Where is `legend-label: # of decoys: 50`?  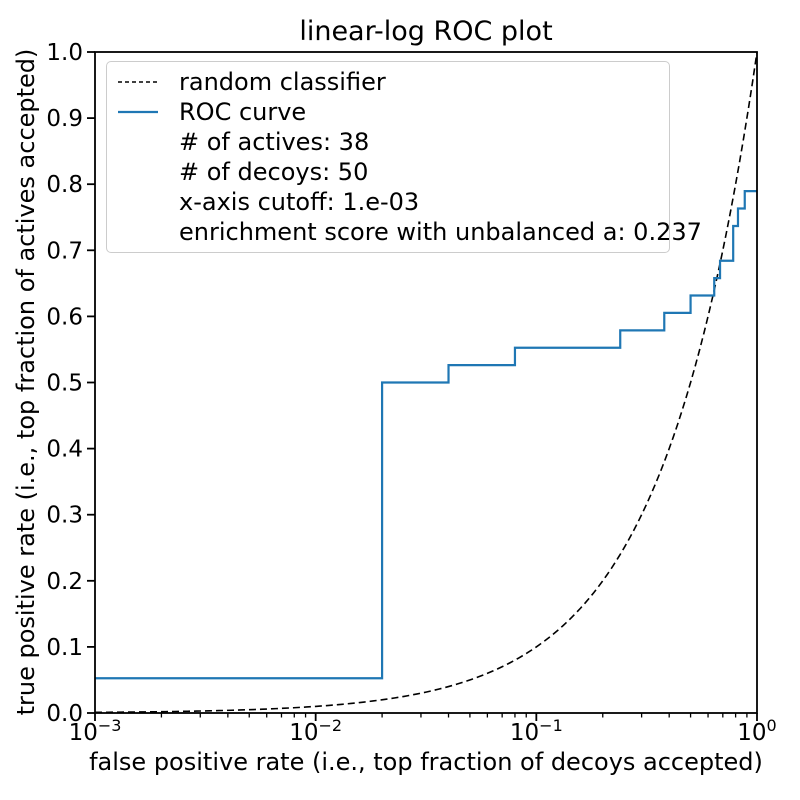 legend-label: # of decoys: 50 is located at coordinates (274, 172).